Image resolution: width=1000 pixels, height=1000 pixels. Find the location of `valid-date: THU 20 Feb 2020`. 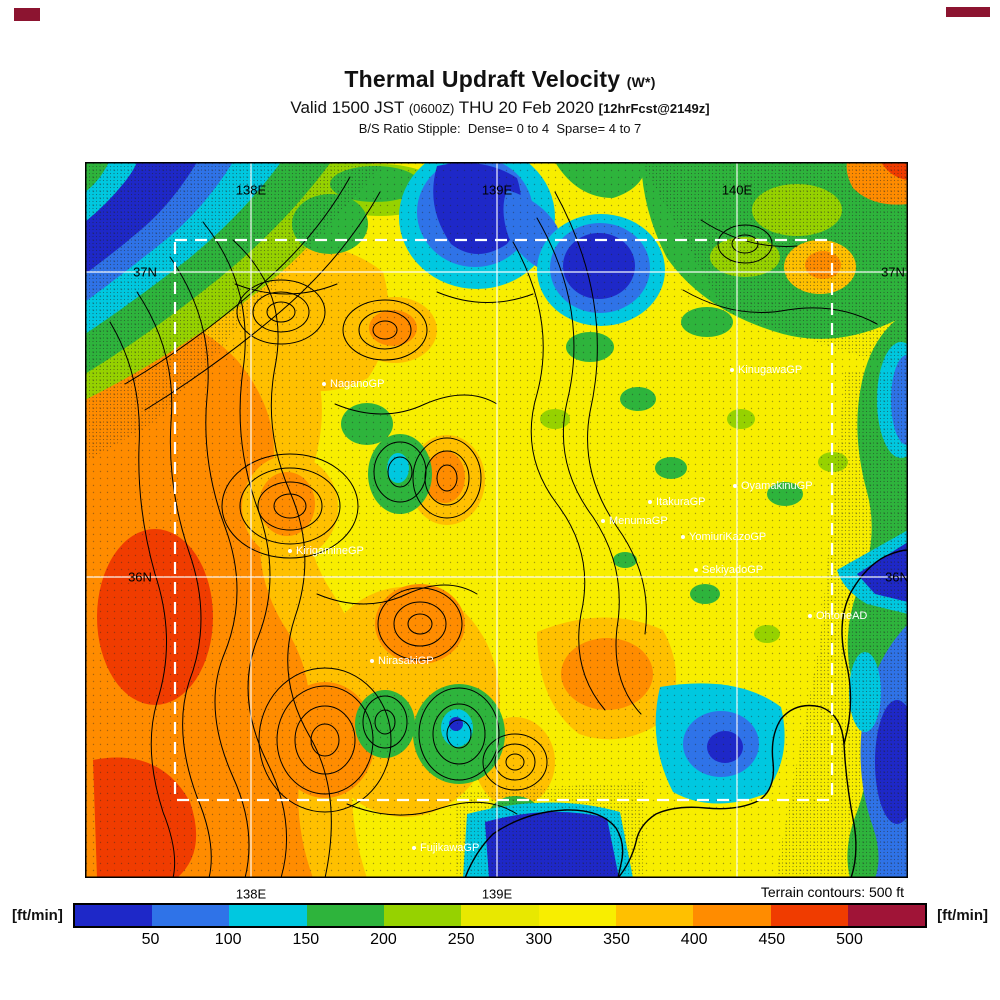

valid-date: THU 20 Feb 2020 is located at coordinates (526, 107).